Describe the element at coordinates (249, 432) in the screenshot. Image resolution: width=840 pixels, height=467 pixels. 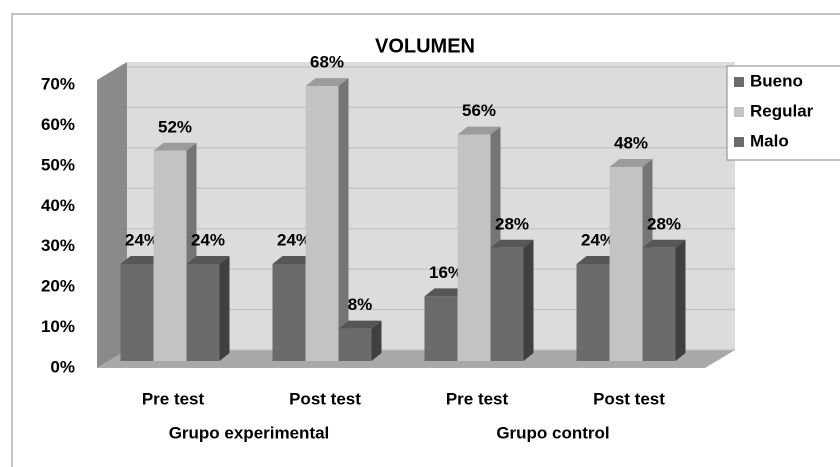
I see `group-label: Grupo experimental` at that location.